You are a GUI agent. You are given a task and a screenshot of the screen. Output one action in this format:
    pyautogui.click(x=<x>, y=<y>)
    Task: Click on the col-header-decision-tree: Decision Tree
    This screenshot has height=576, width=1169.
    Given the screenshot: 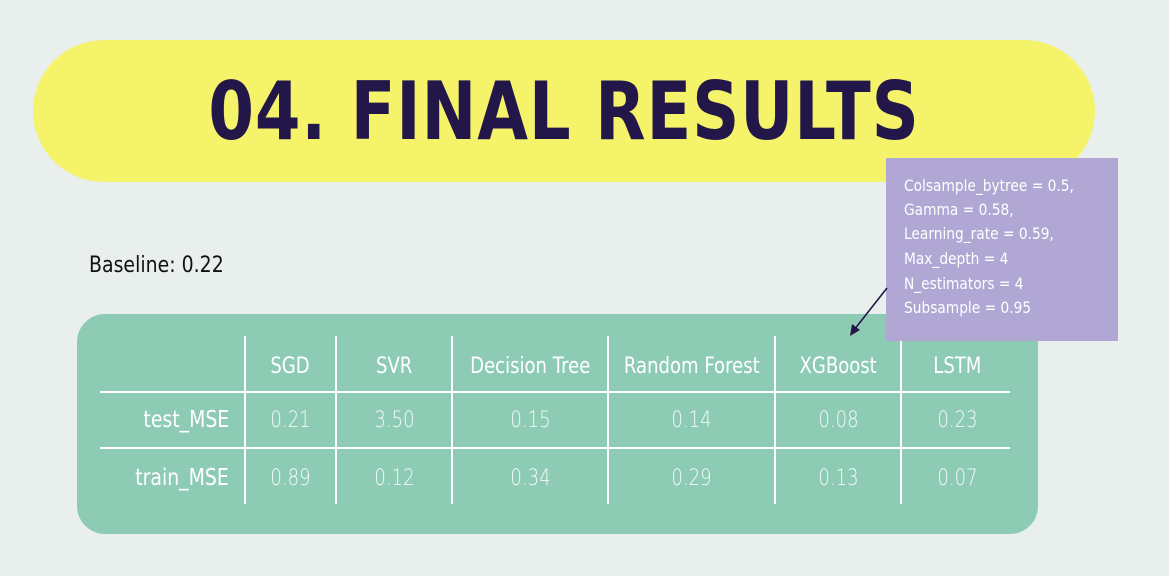 What is the action you would take?
    pyautogui.click(x=530, y=366)
    